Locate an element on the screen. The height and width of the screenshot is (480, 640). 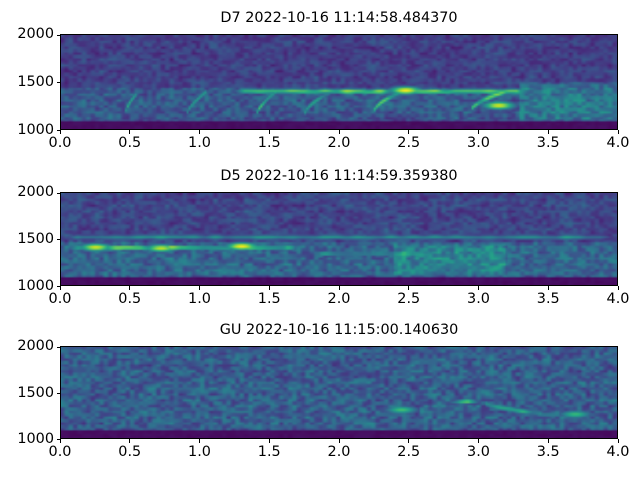
subplot-title-gu: GU 2022-10-16 11:15:00.140630 is located at coordinates (339, 330).